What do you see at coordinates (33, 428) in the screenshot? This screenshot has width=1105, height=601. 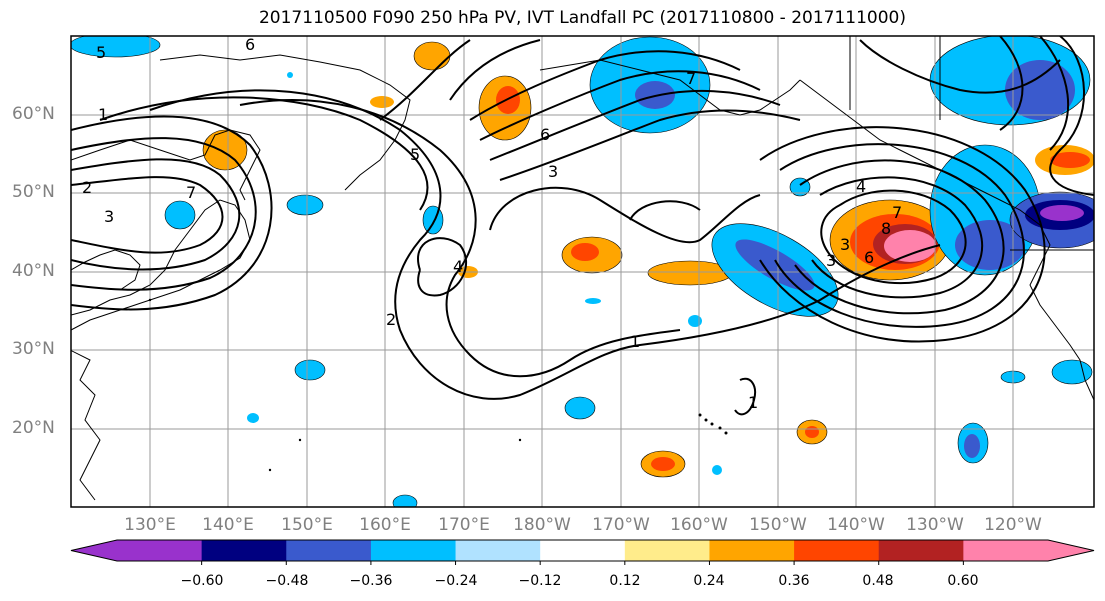 I see `lat-label: 20°N` at bounding box center [33, 428].